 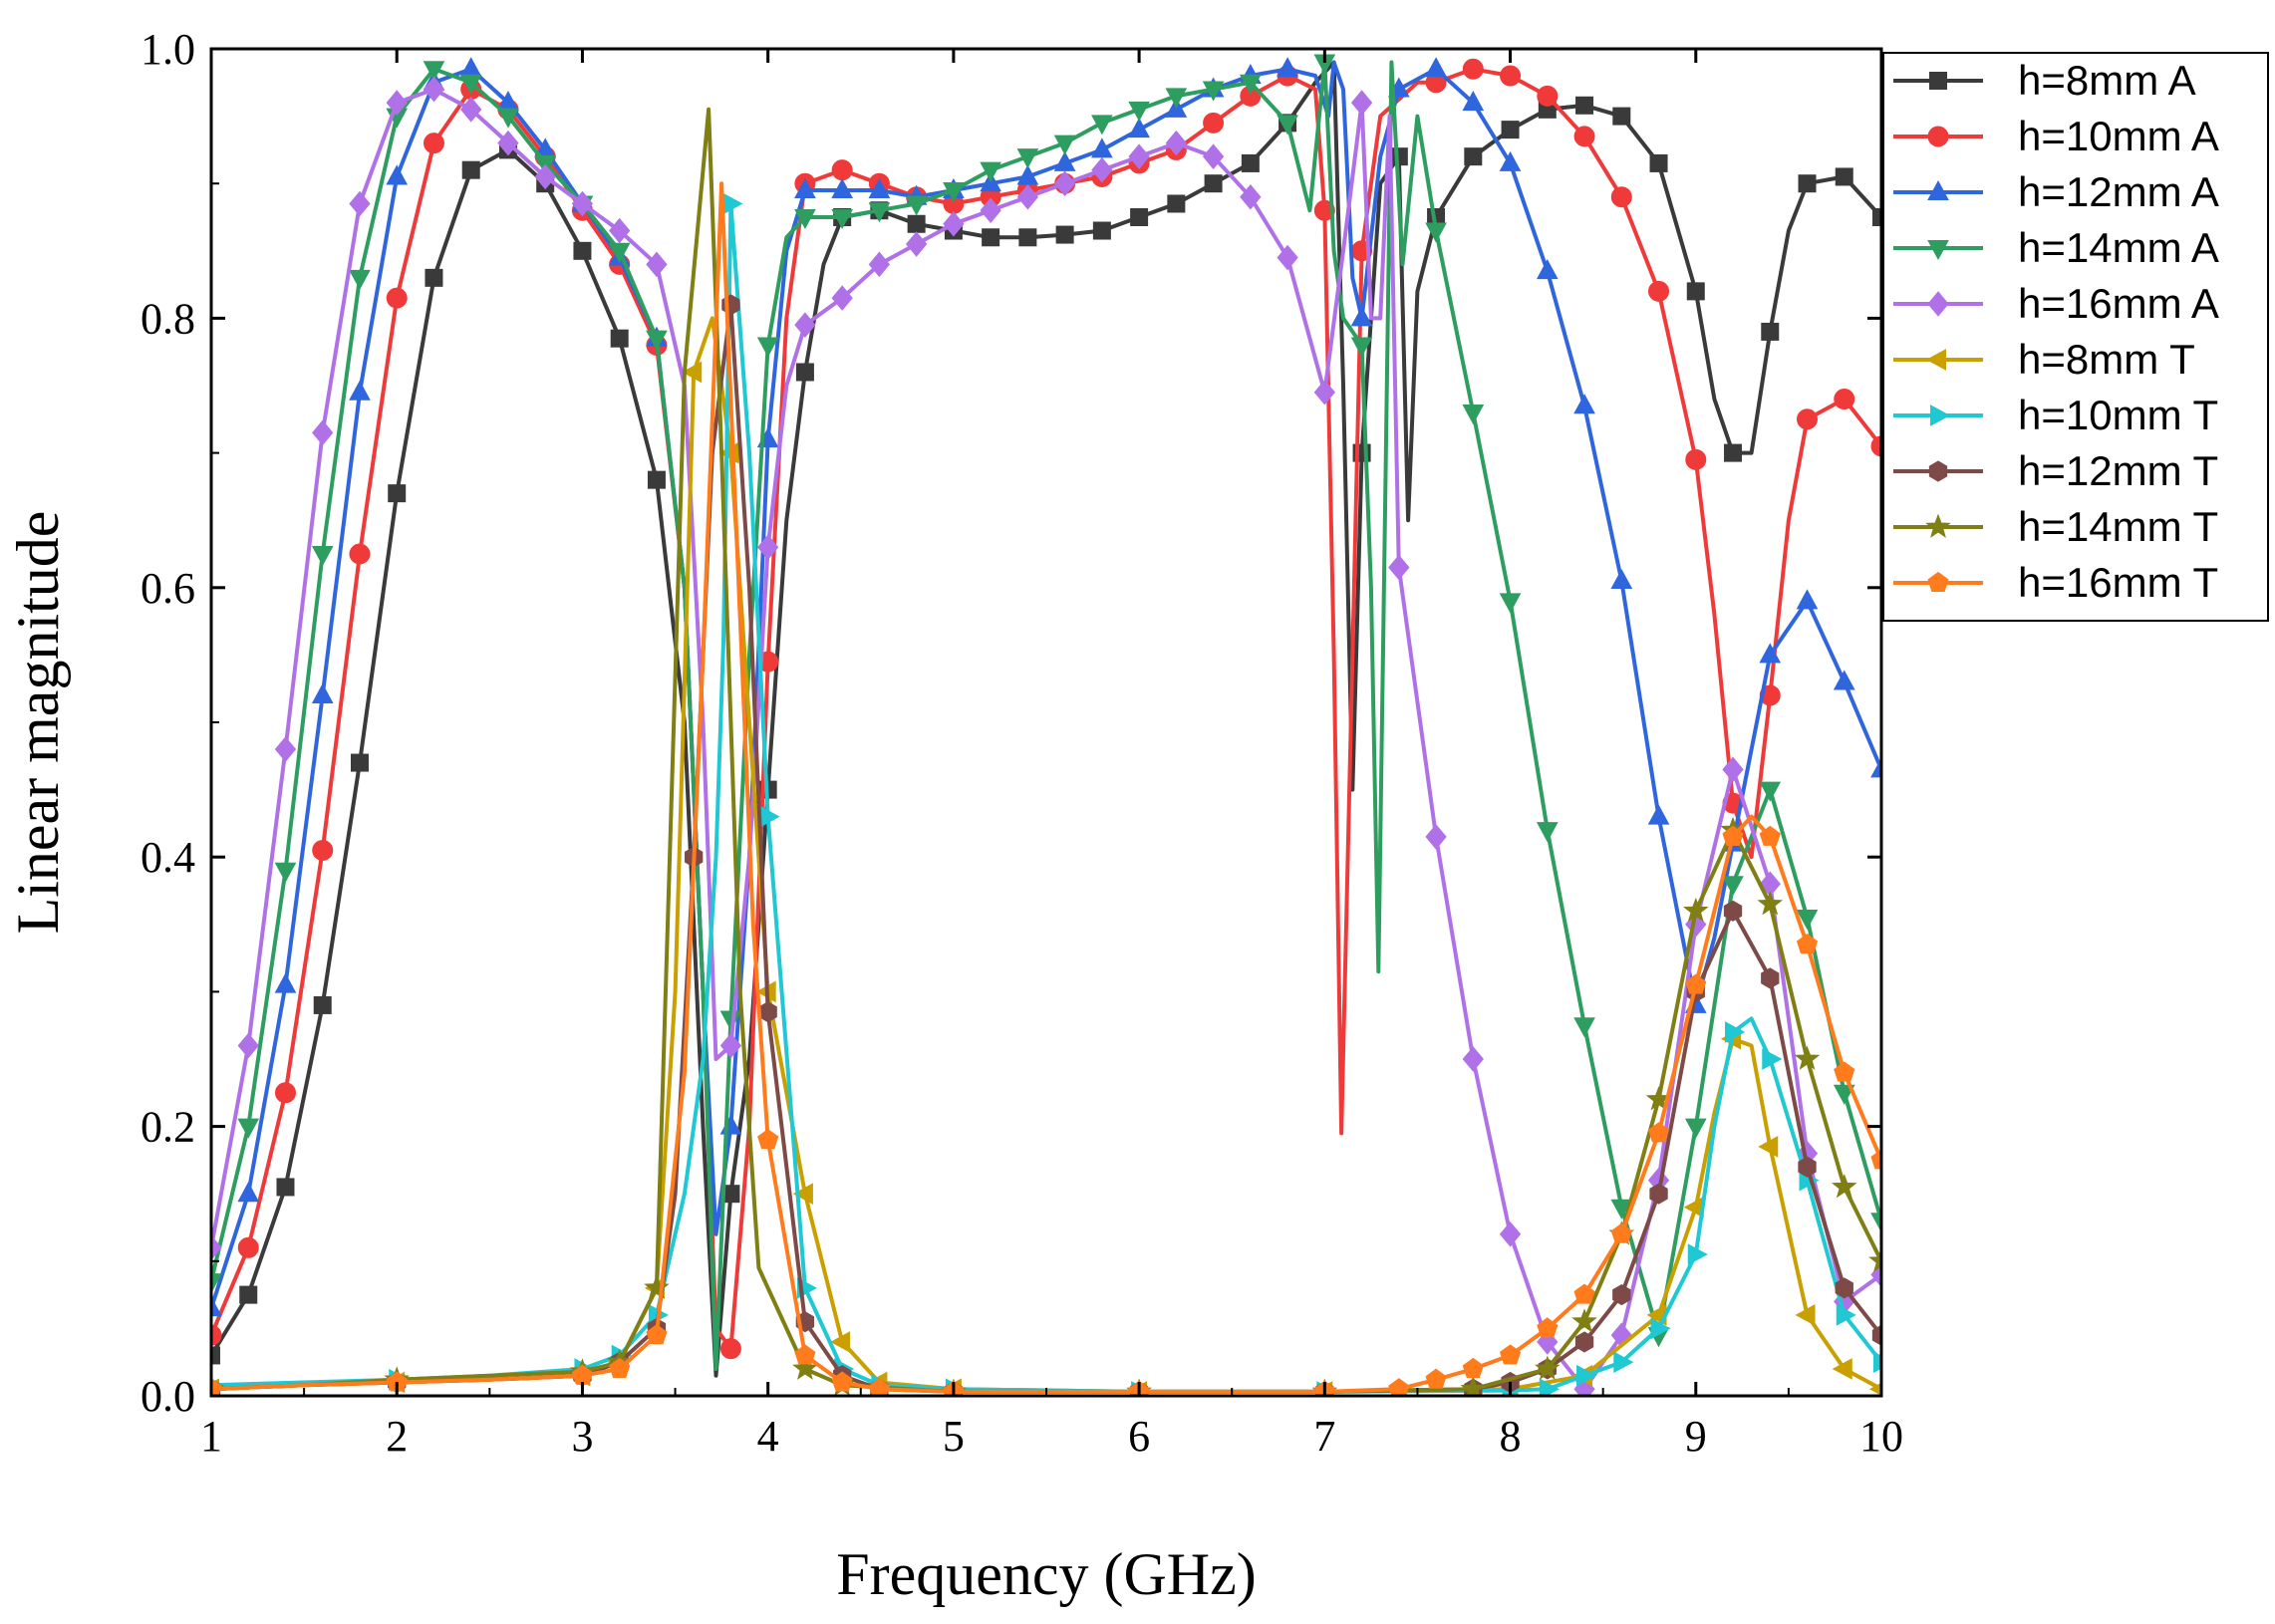 I want to click on x-tick-label: 1, so click(x=211, y=1437).